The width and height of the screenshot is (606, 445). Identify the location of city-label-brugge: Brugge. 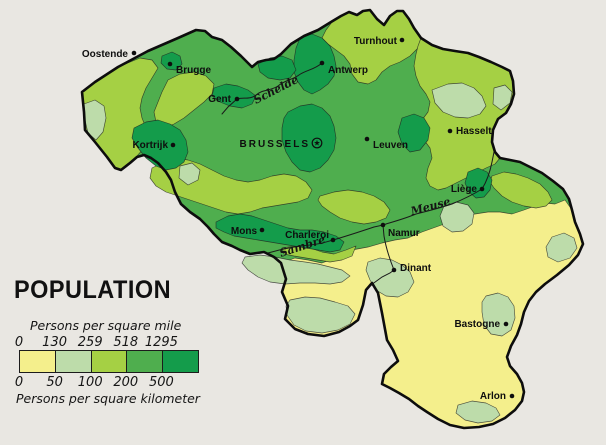
(193, 70).